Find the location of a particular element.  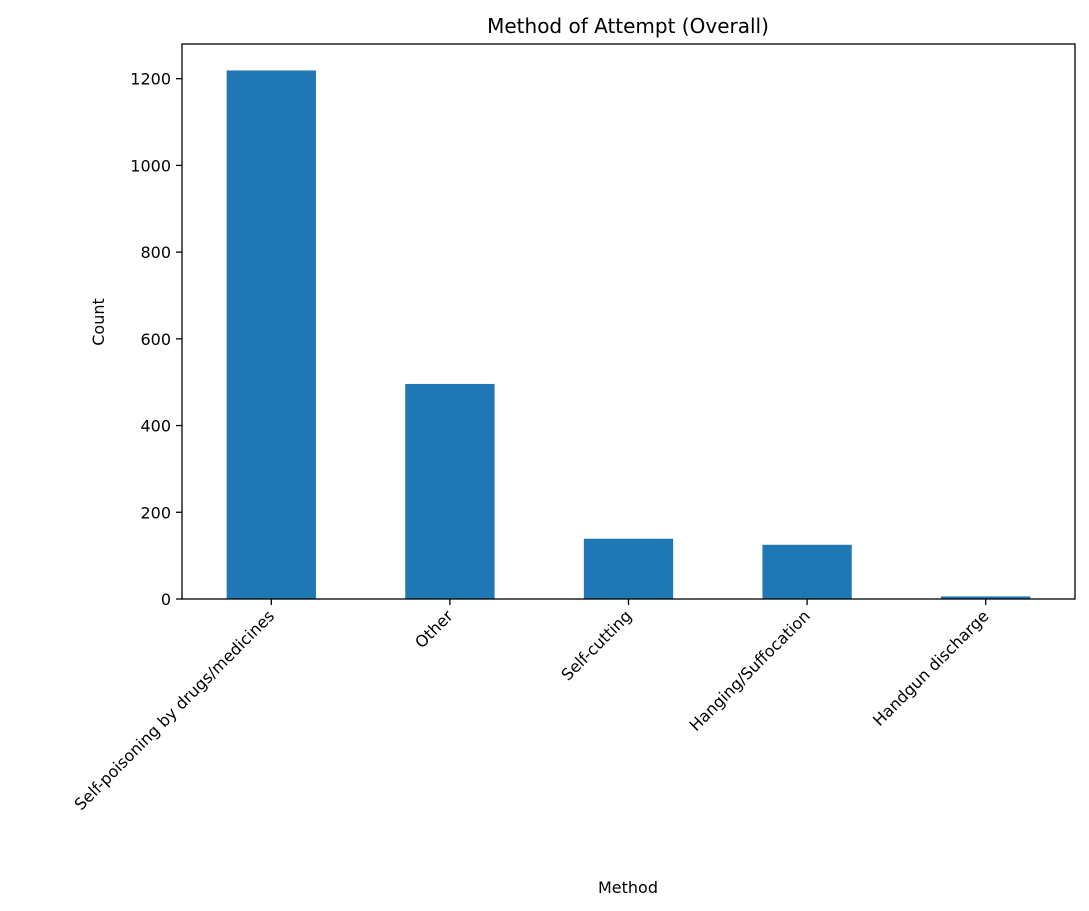

y-tick-label: 1000 is located at coordinates (150, 165).